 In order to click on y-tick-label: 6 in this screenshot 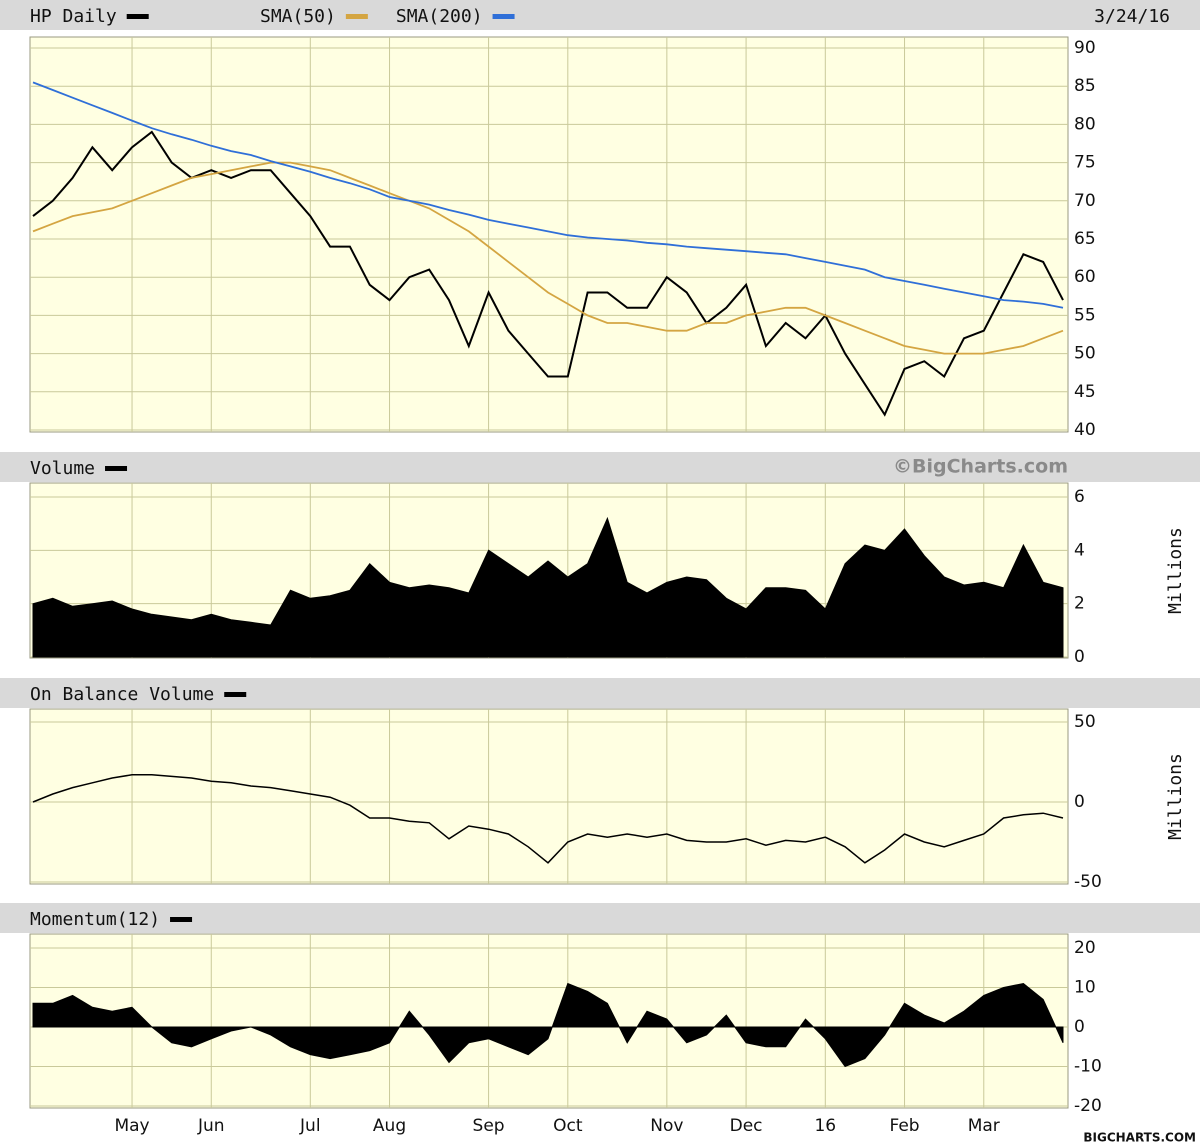, I will do `click(1079, 497)`.